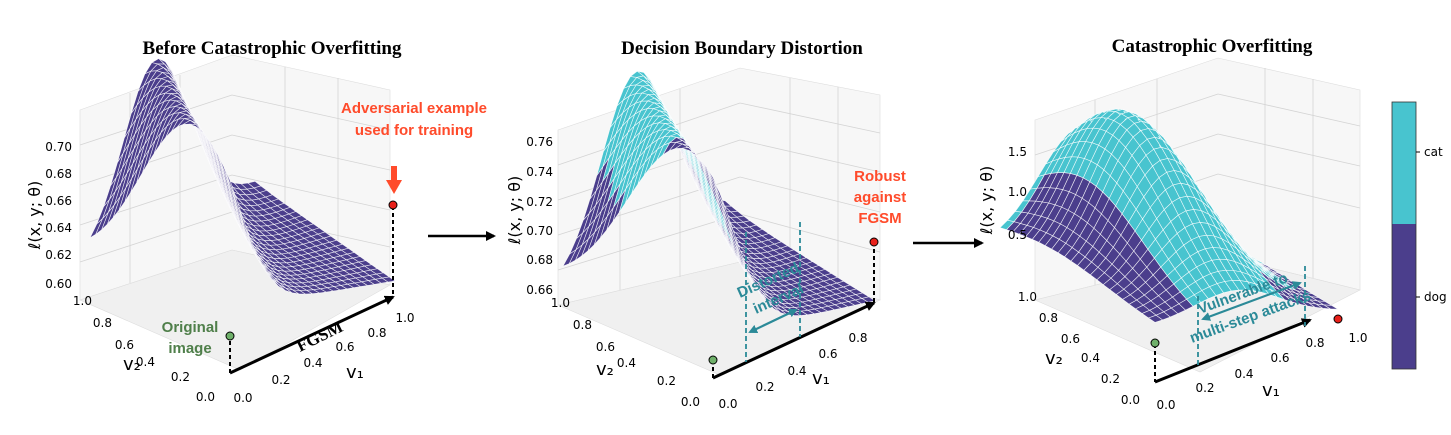 This screenshot has height=435, width=1451. Describe the element at coordinates (1017, 235) in the screenshot. I see `z-tick-label: 0.5` at that location.